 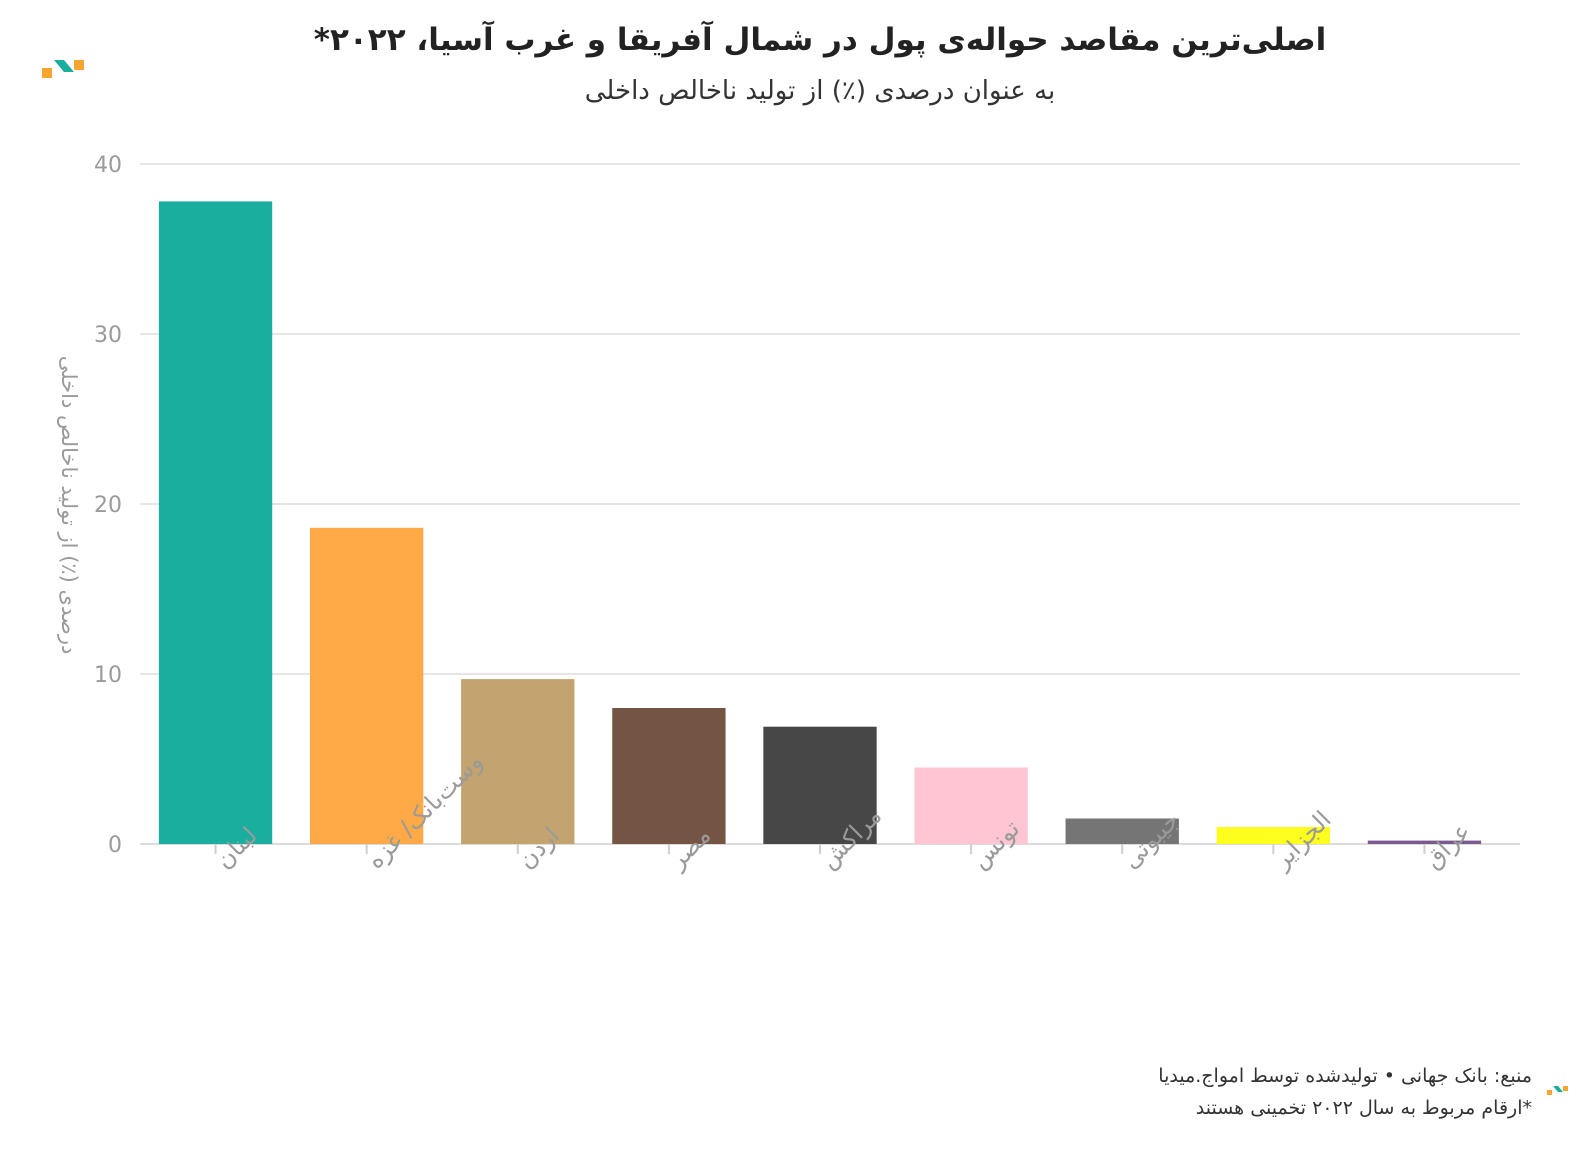 I want to click on chart-subtitle: به عنوان درصدی (٪) از تولید ناخالص داخلی, so click(x=820, y=91).